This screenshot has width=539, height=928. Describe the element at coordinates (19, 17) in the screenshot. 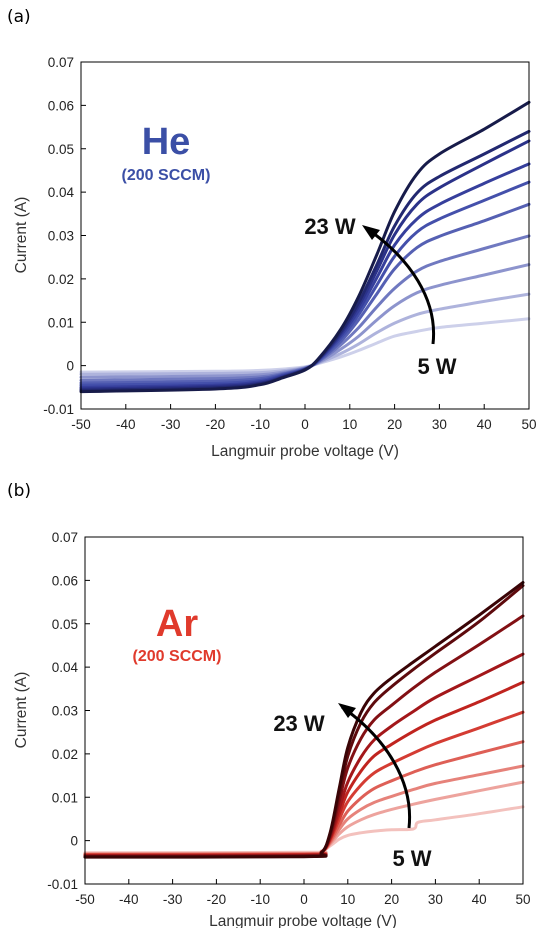

I see `panel-label: (a)` at that location.